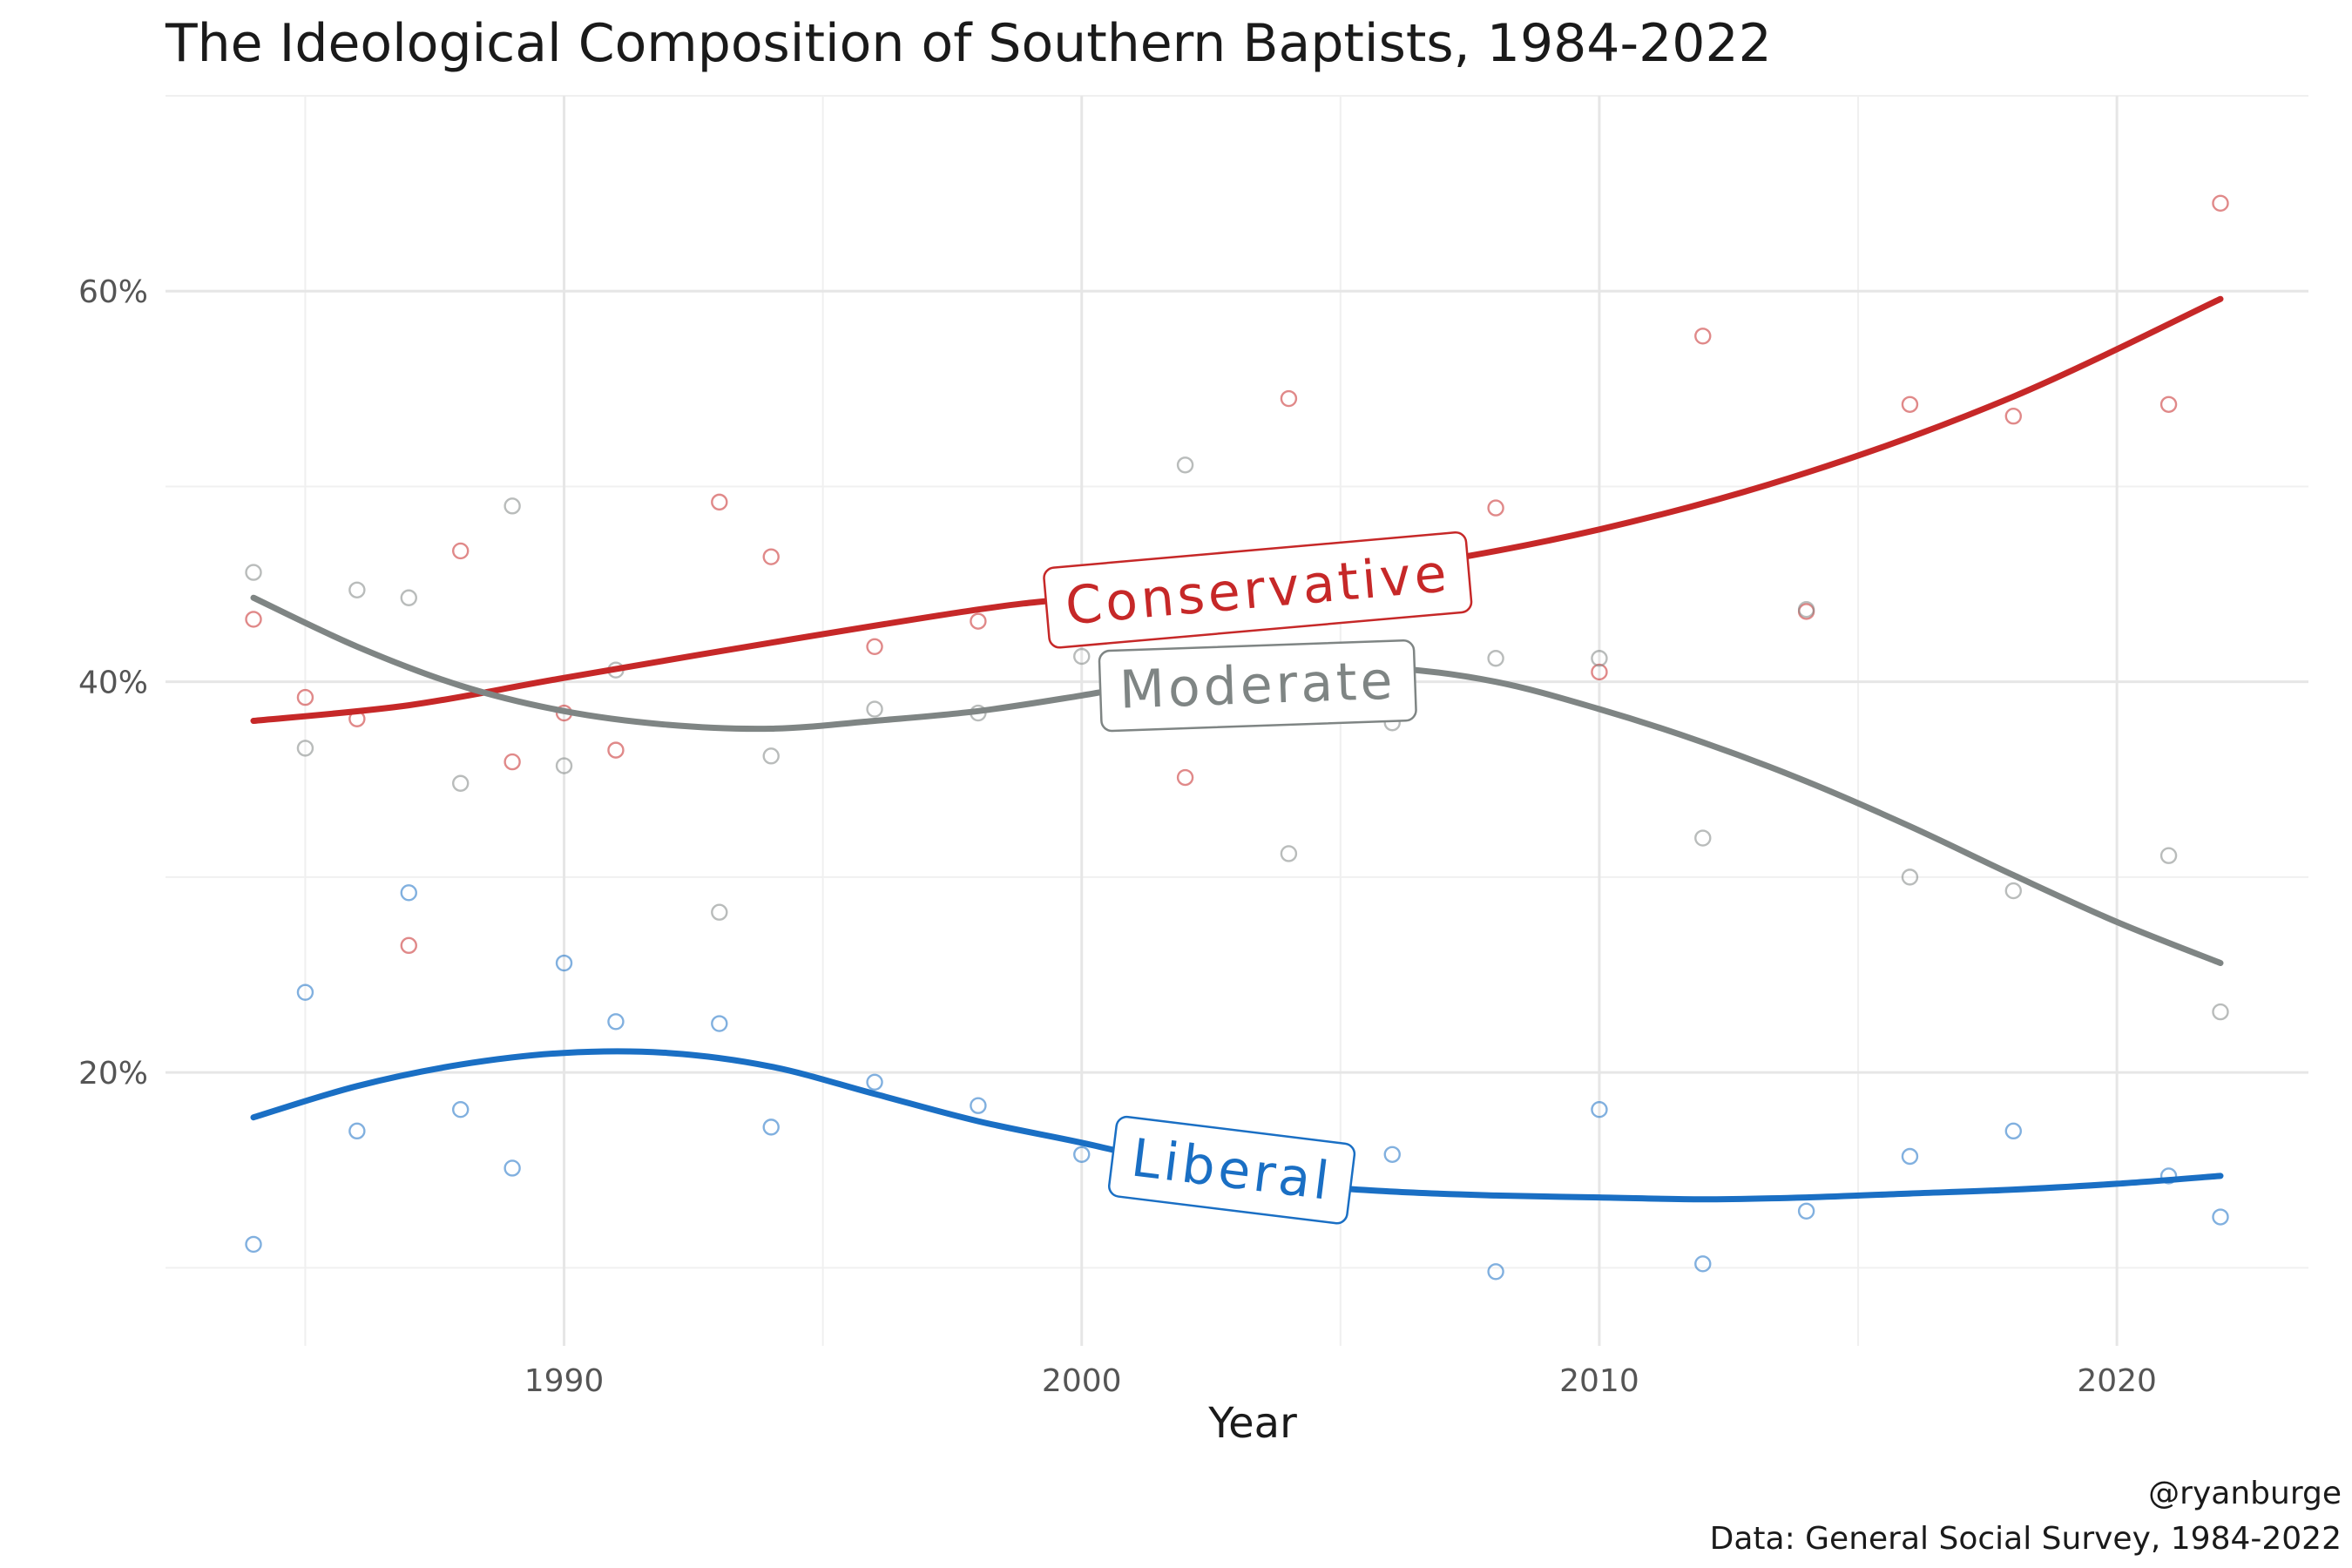 Image resolution: width=2352 pixels, height=1568 pixels. I want to click on conservative-label-frame, so click(1258, 590).